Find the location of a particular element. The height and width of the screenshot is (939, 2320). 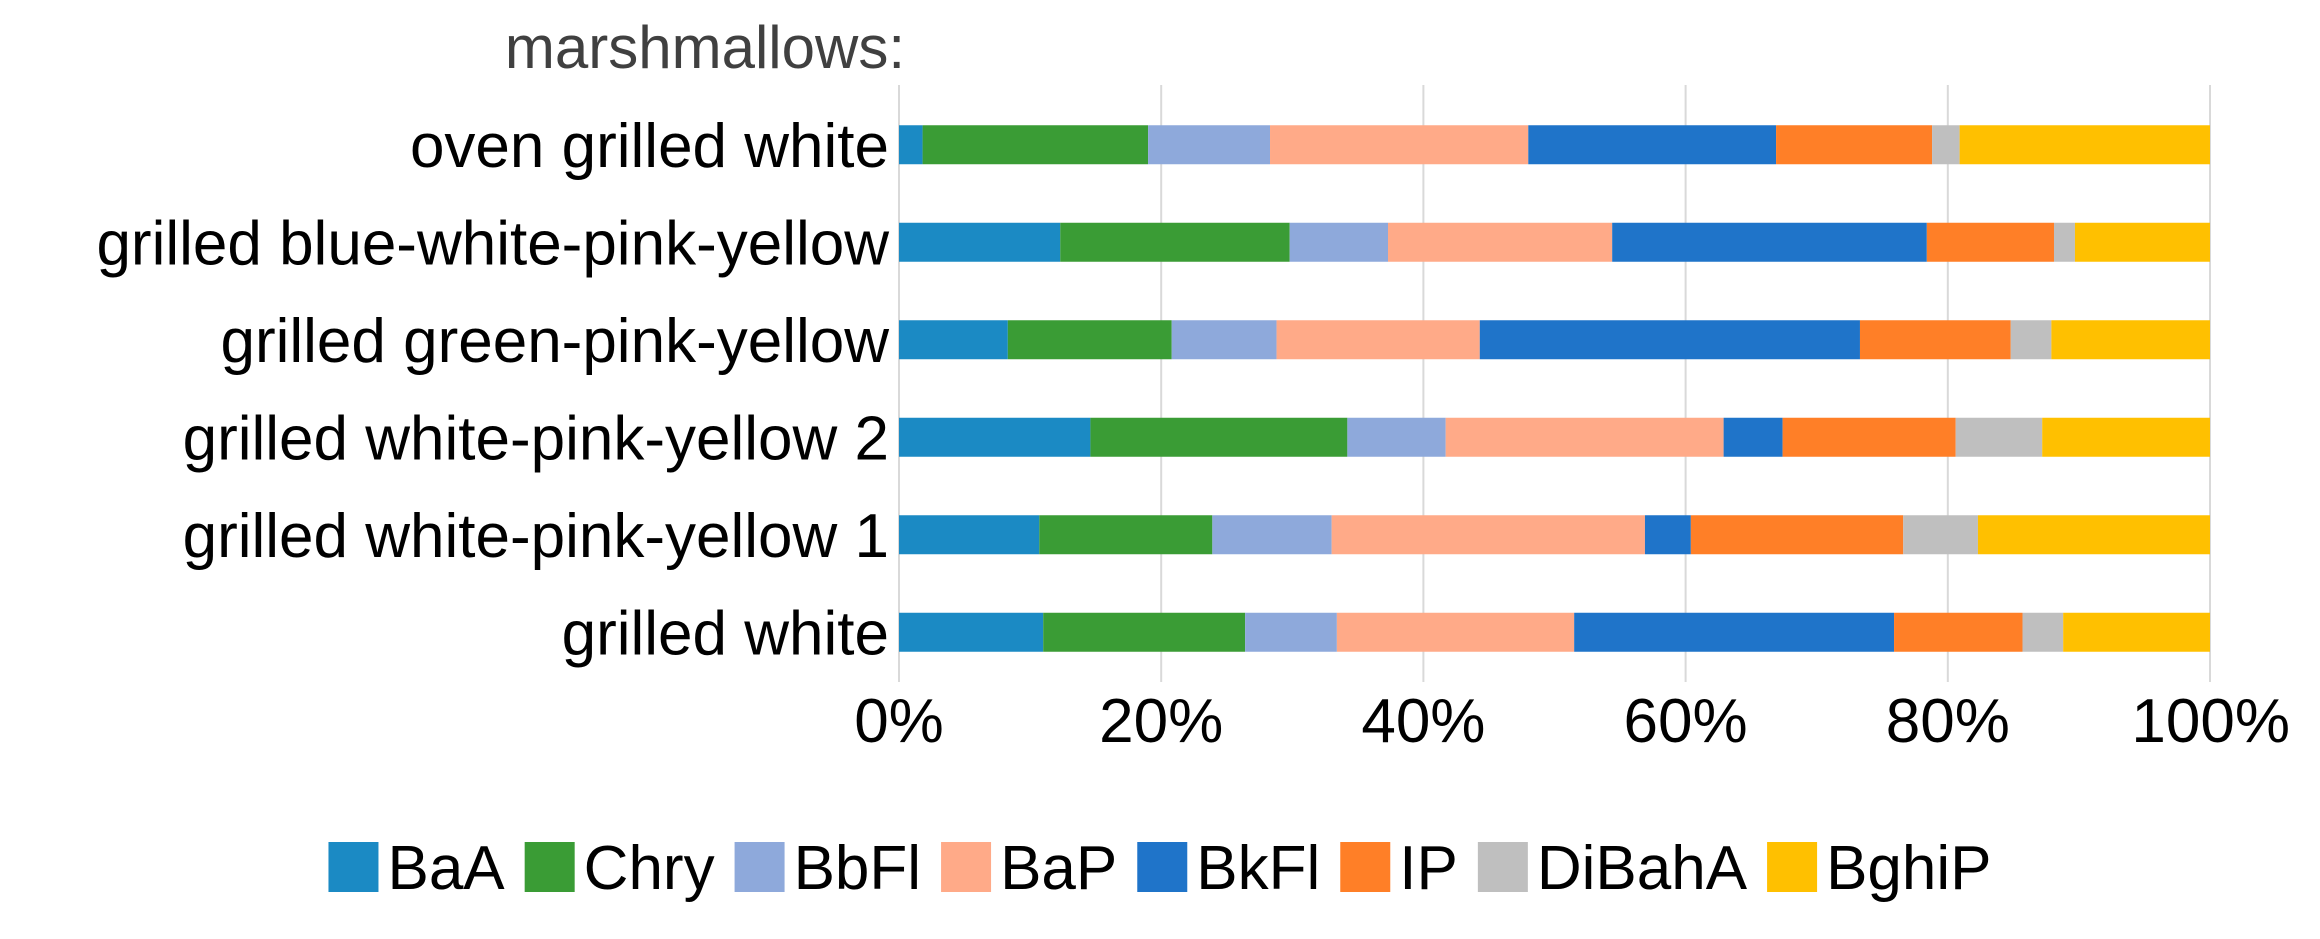

x-tick-label: 60% is located at coordinates (1686, 721).